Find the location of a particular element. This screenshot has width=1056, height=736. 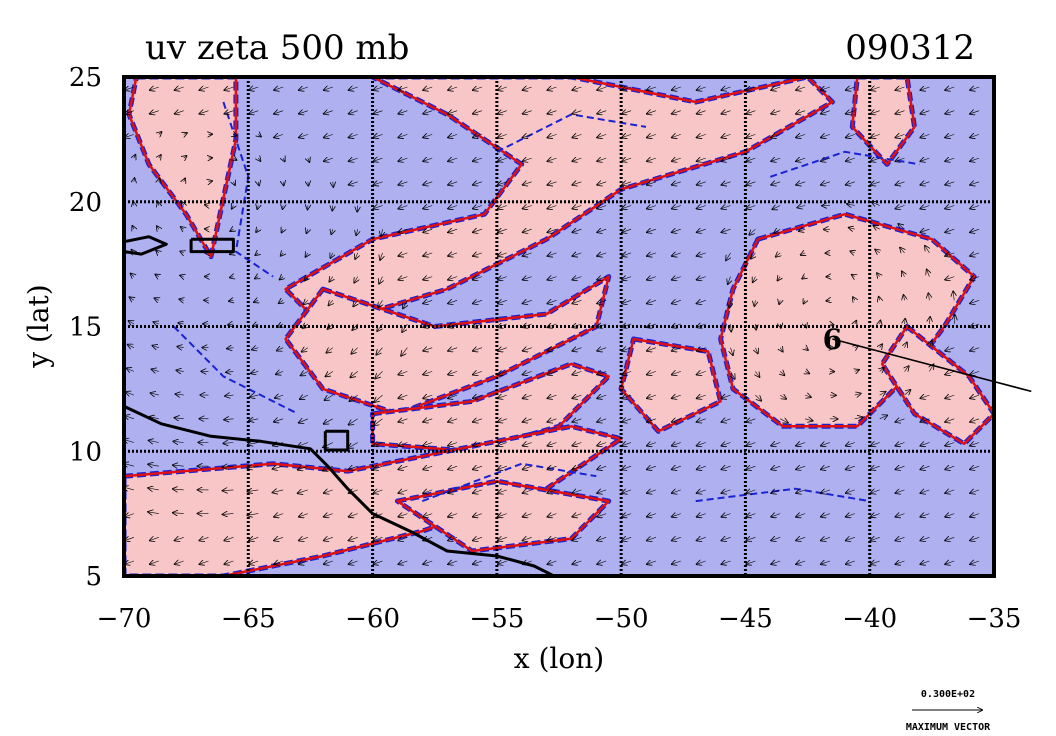

chart-date-label: 090312 is located at coordinates (910, 48).